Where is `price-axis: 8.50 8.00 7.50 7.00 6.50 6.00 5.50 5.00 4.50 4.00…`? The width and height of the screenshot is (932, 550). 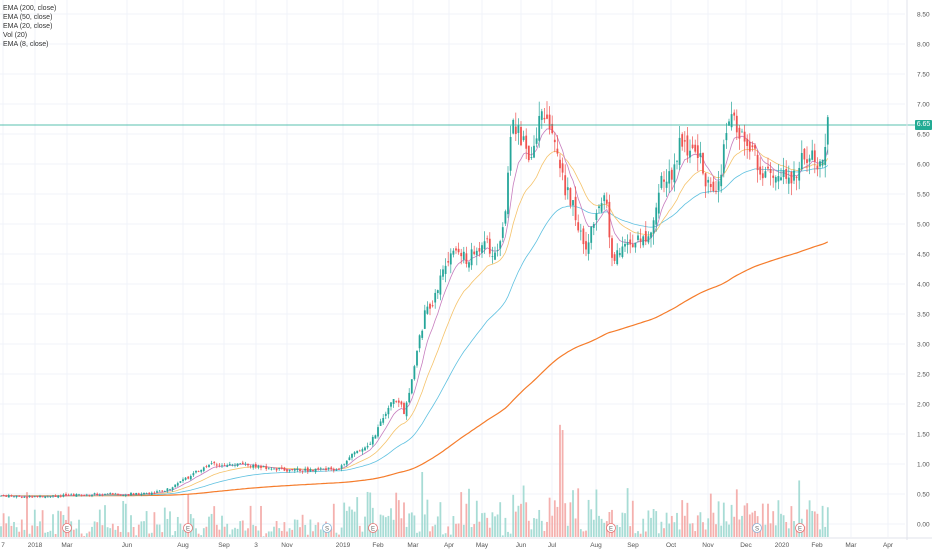
price-axis: 8.50 8.00 7.50 7.00 6.50 6.00 5.50 5.00 4.50 4.00… is located at coordinates (918, 270).